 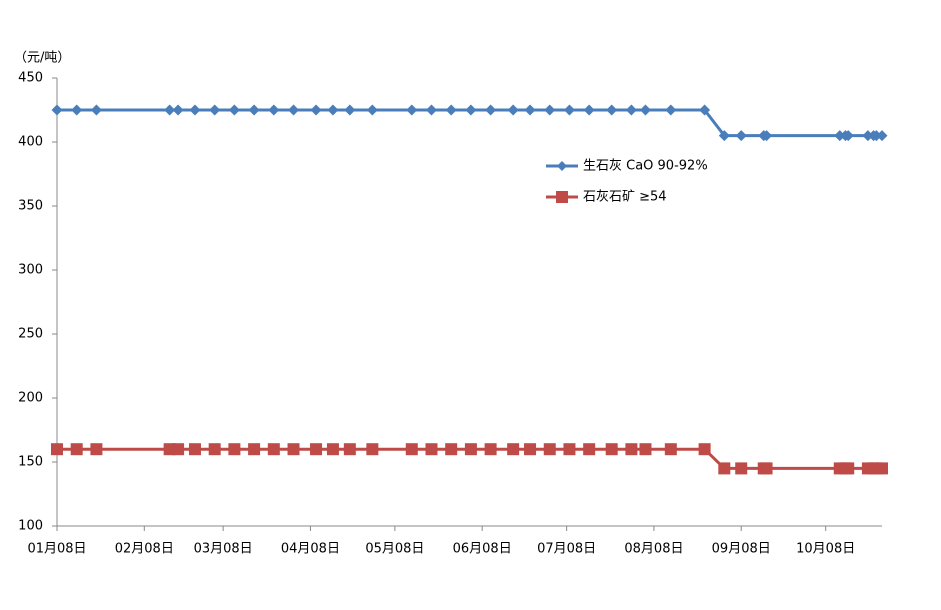 I want to click on y-tick-label: 400, so click(x=30, y=142).